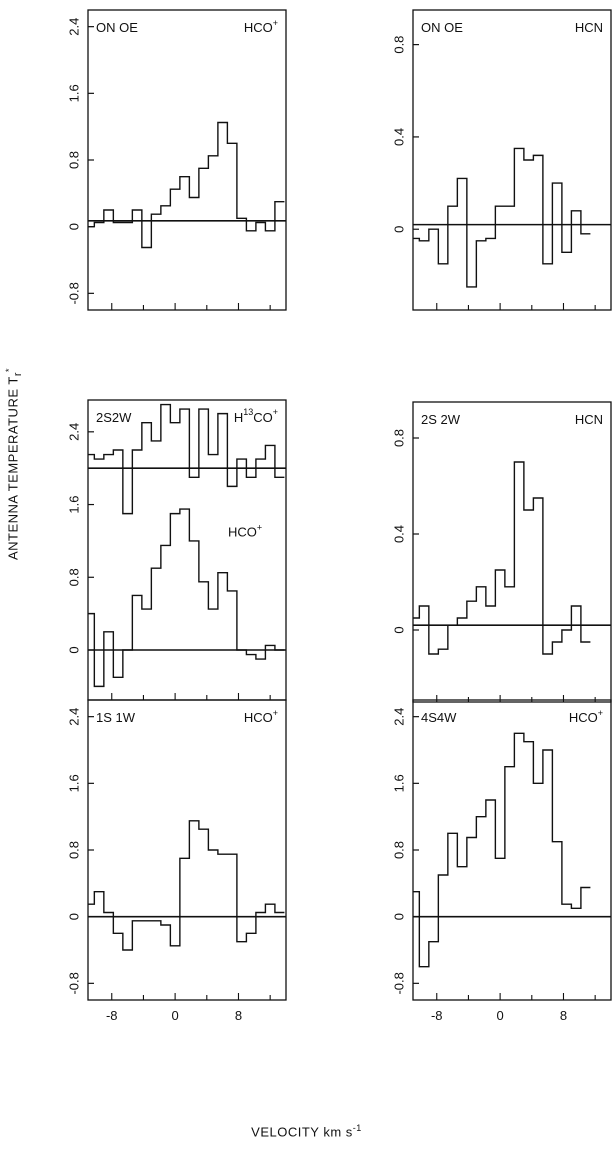 Image resolution: width=613 pixels, height=1157 pixels. What do you see at coordinates (9, 370) in the screenshot?
I see `y-axis-label-superscript: *` at bounding box center [9, 370].